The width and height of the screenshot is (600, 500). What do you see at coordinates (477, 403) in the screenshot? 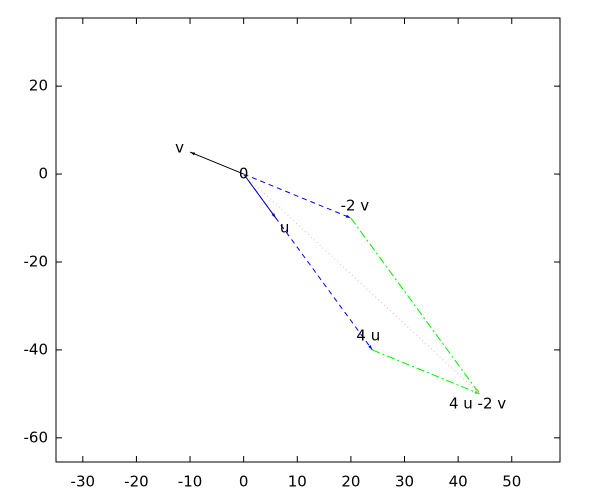
I see `point-label: 4 u -2 v` at bounding box center [477, 403].